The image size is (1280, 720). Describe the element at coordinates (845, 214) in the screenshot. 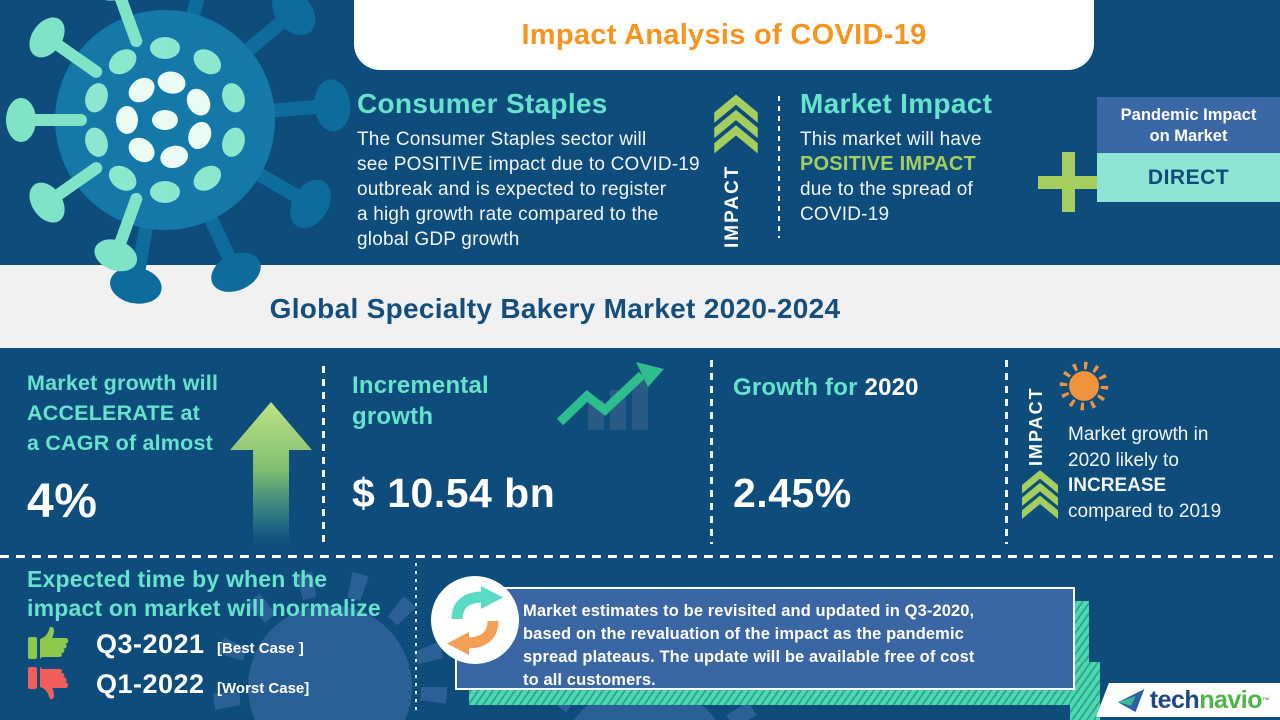

I see `market-impact-line: COVID-19` at that location.